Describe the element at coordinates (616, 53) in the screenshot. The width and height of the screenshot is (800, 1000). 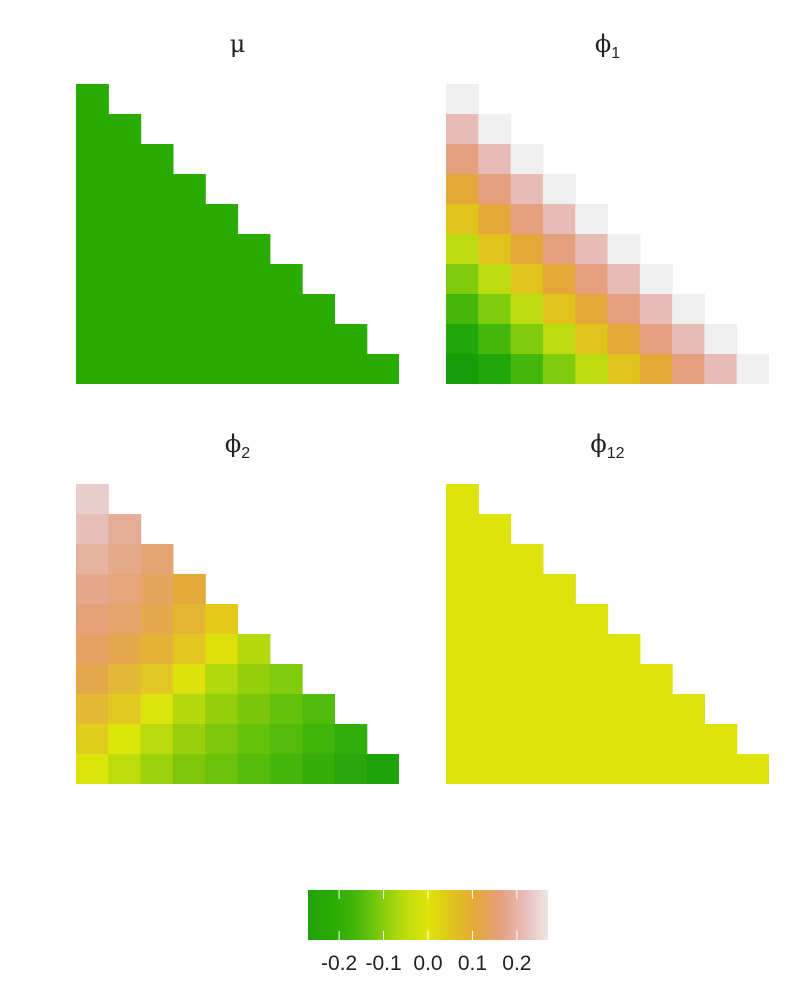
I see `panel-title-subscript: 1` at that location.